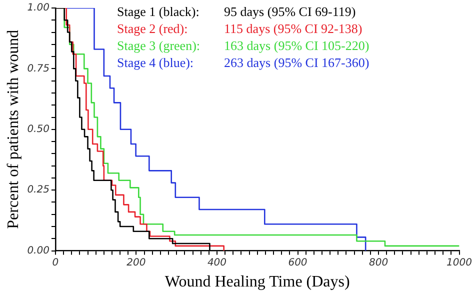 This screenshot has width=474, height=294. I want to click on y-tick-label: 0.25, so click(38, 190).